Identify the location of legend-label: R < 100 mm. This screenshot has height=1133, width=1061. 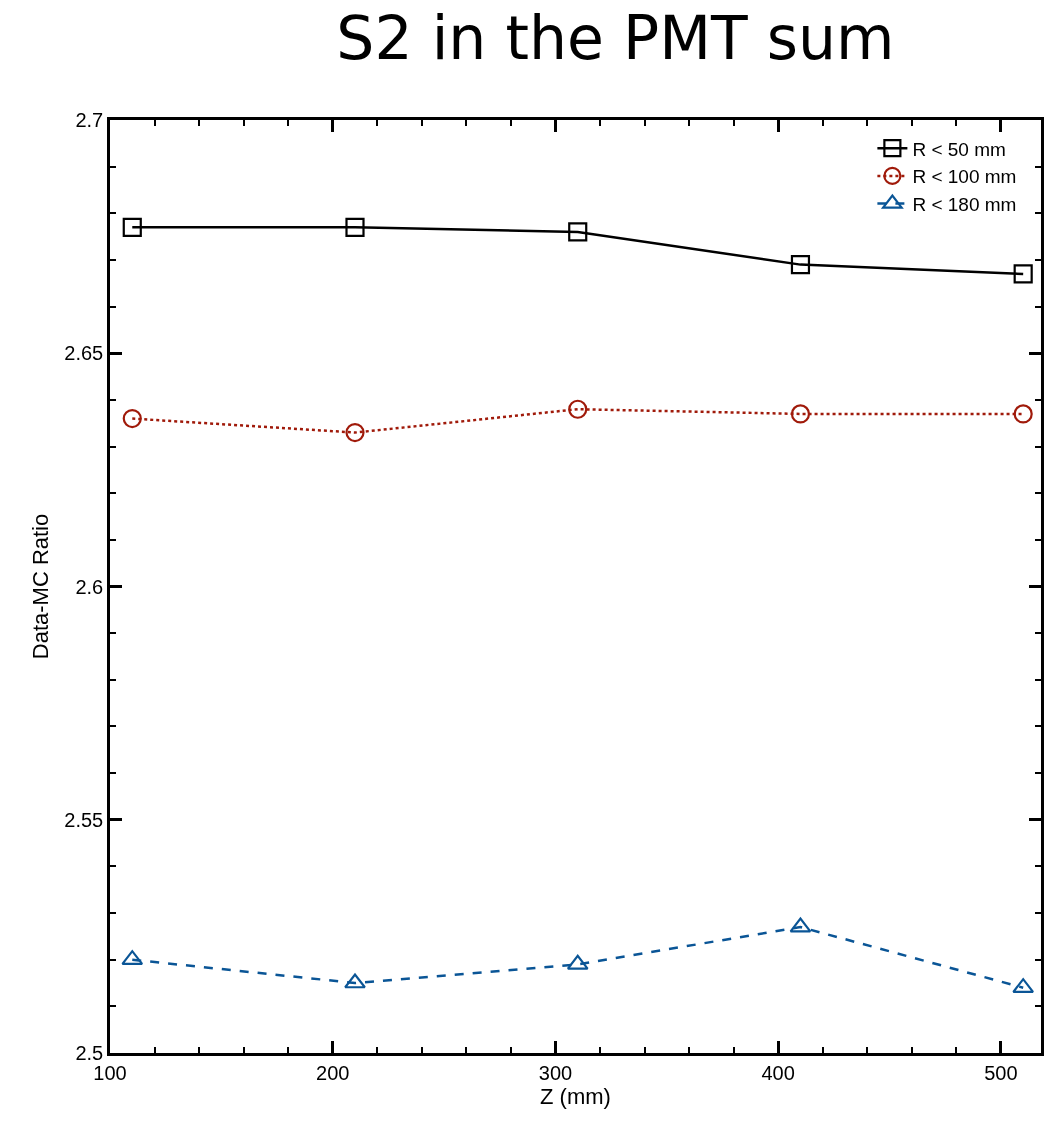
(964, 177).